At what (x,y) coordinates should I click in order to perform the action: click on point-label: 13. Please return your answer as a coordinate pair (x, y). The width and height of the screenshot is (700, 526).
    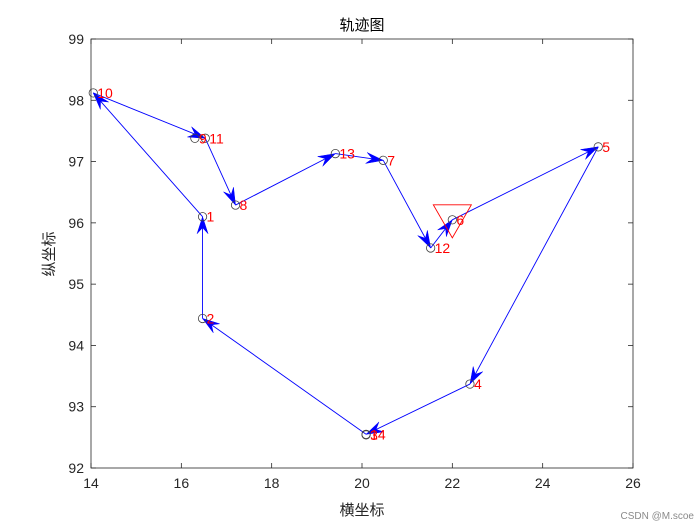
    Looking at the image, I should click on (347, 154).